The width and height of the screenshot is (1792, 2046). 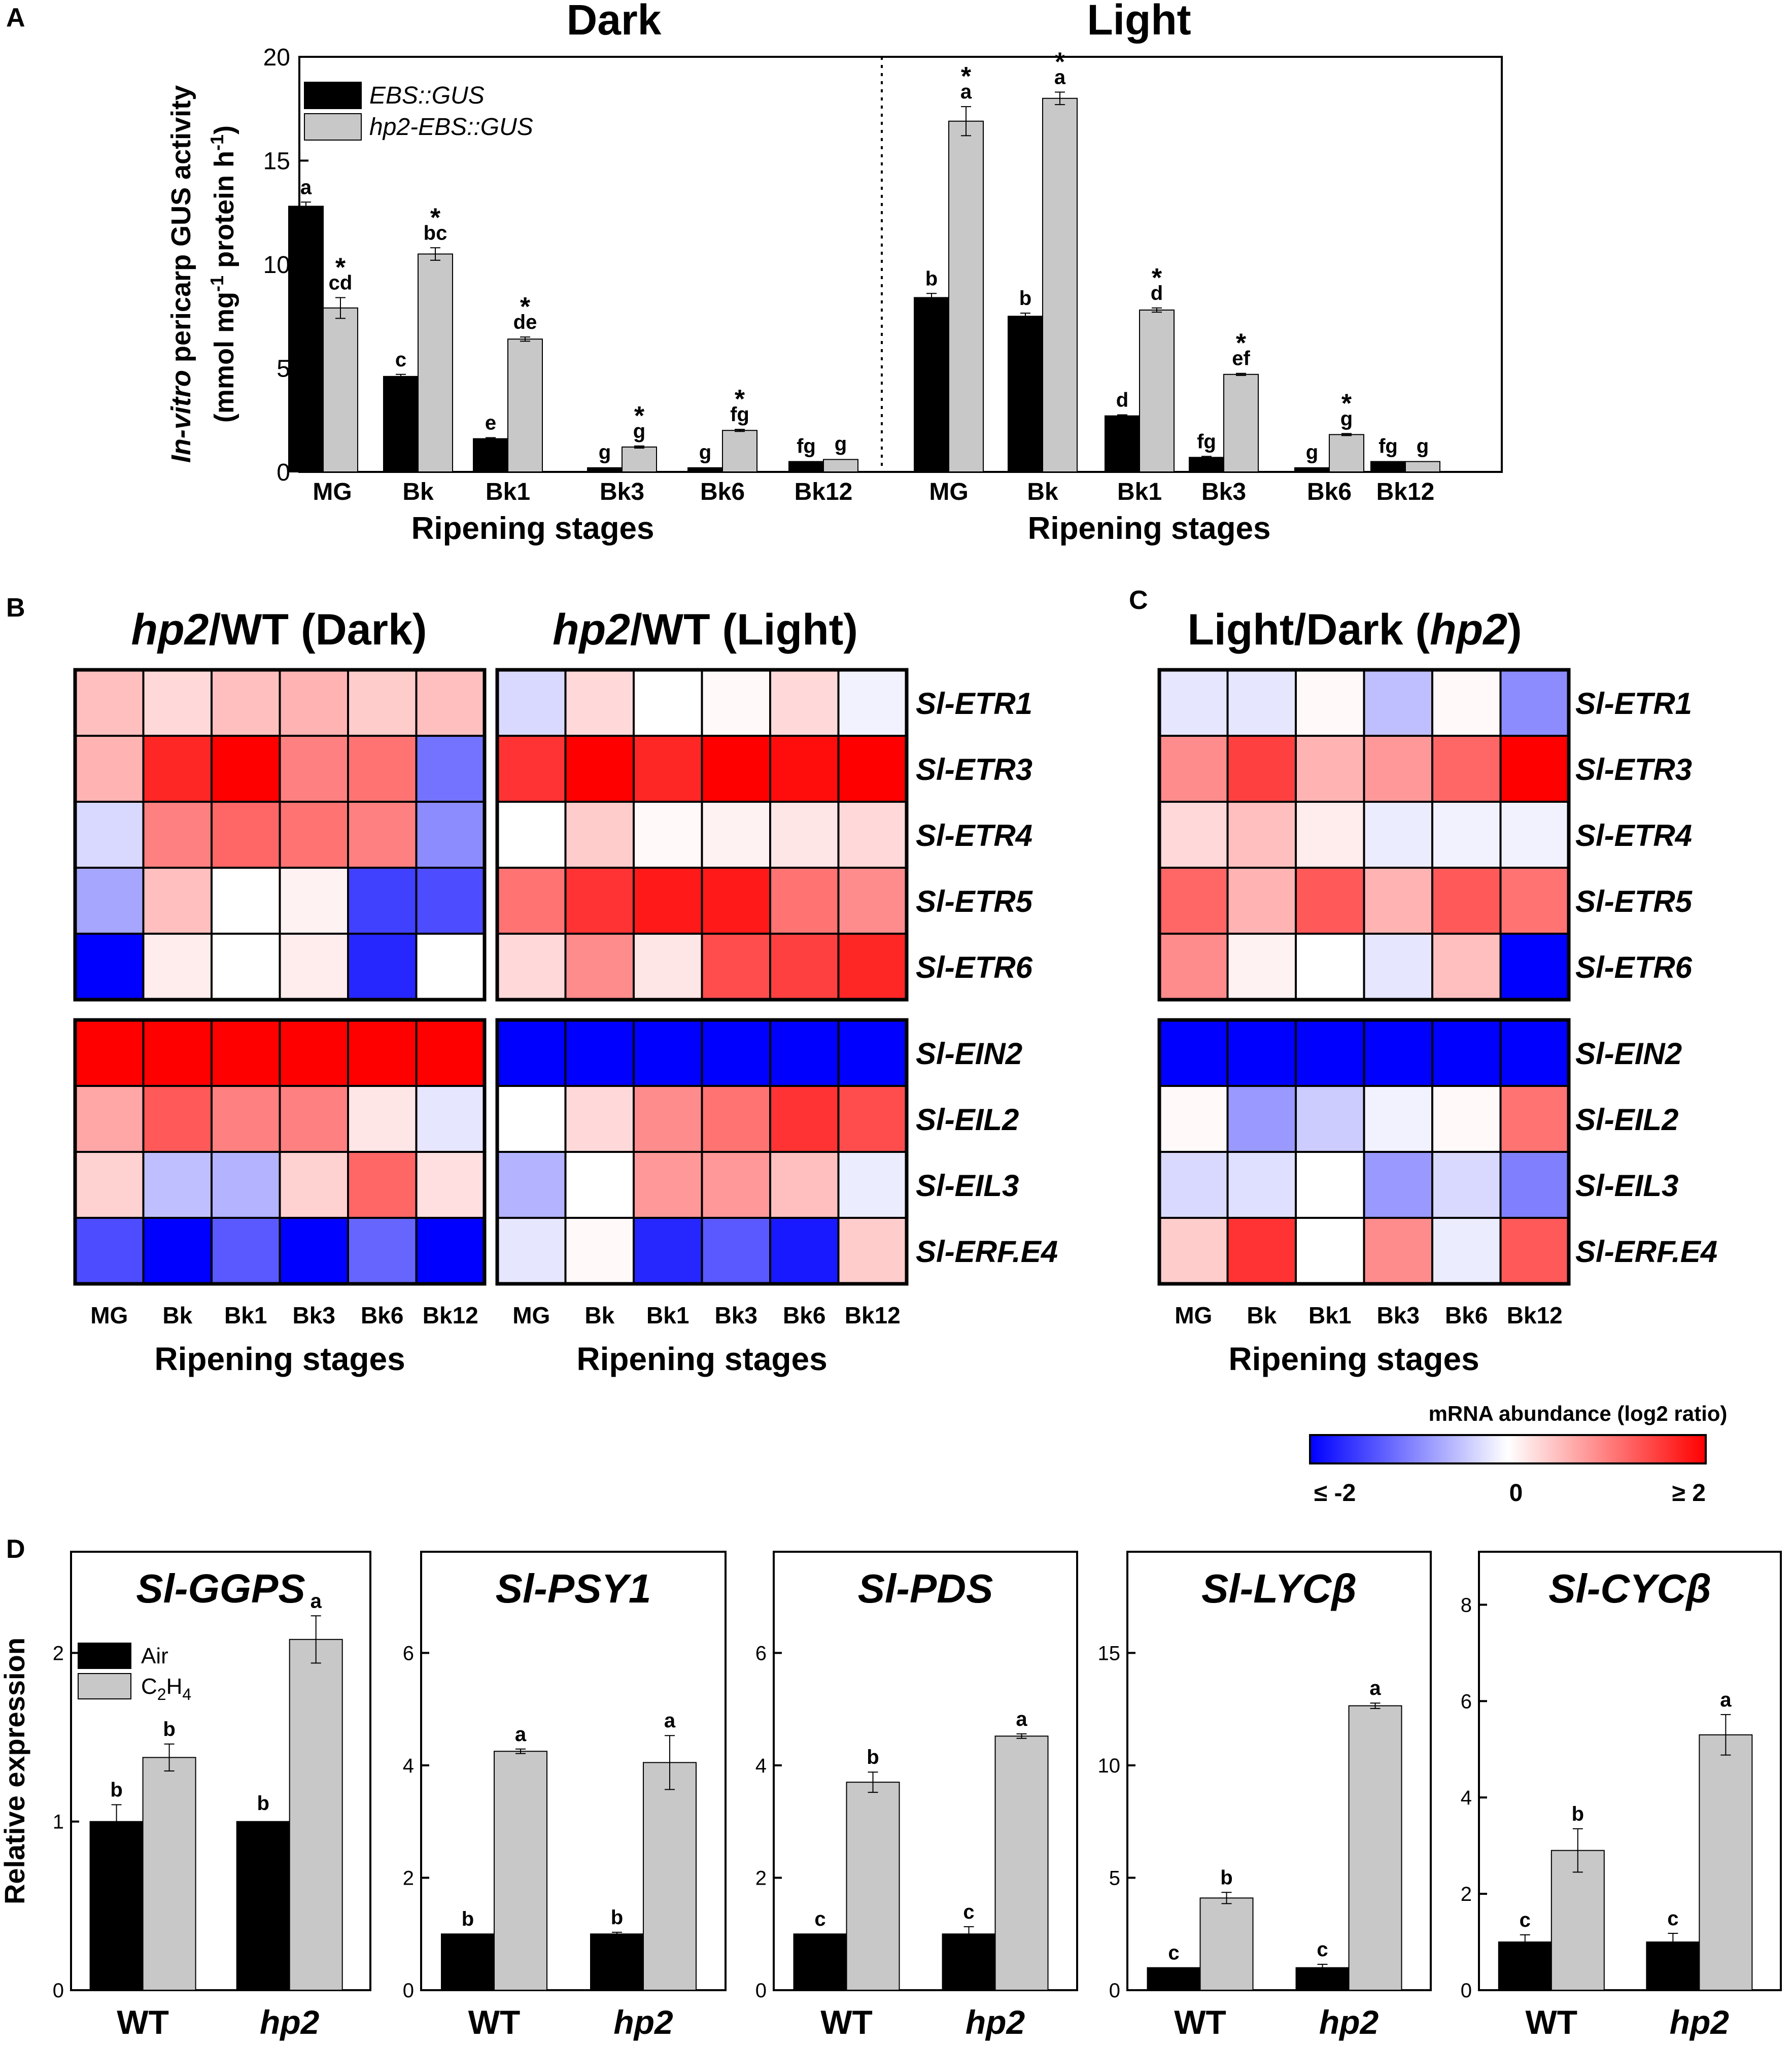 I want to click on panel-d-legend-swatch-air, so click(x=104, y=1656).